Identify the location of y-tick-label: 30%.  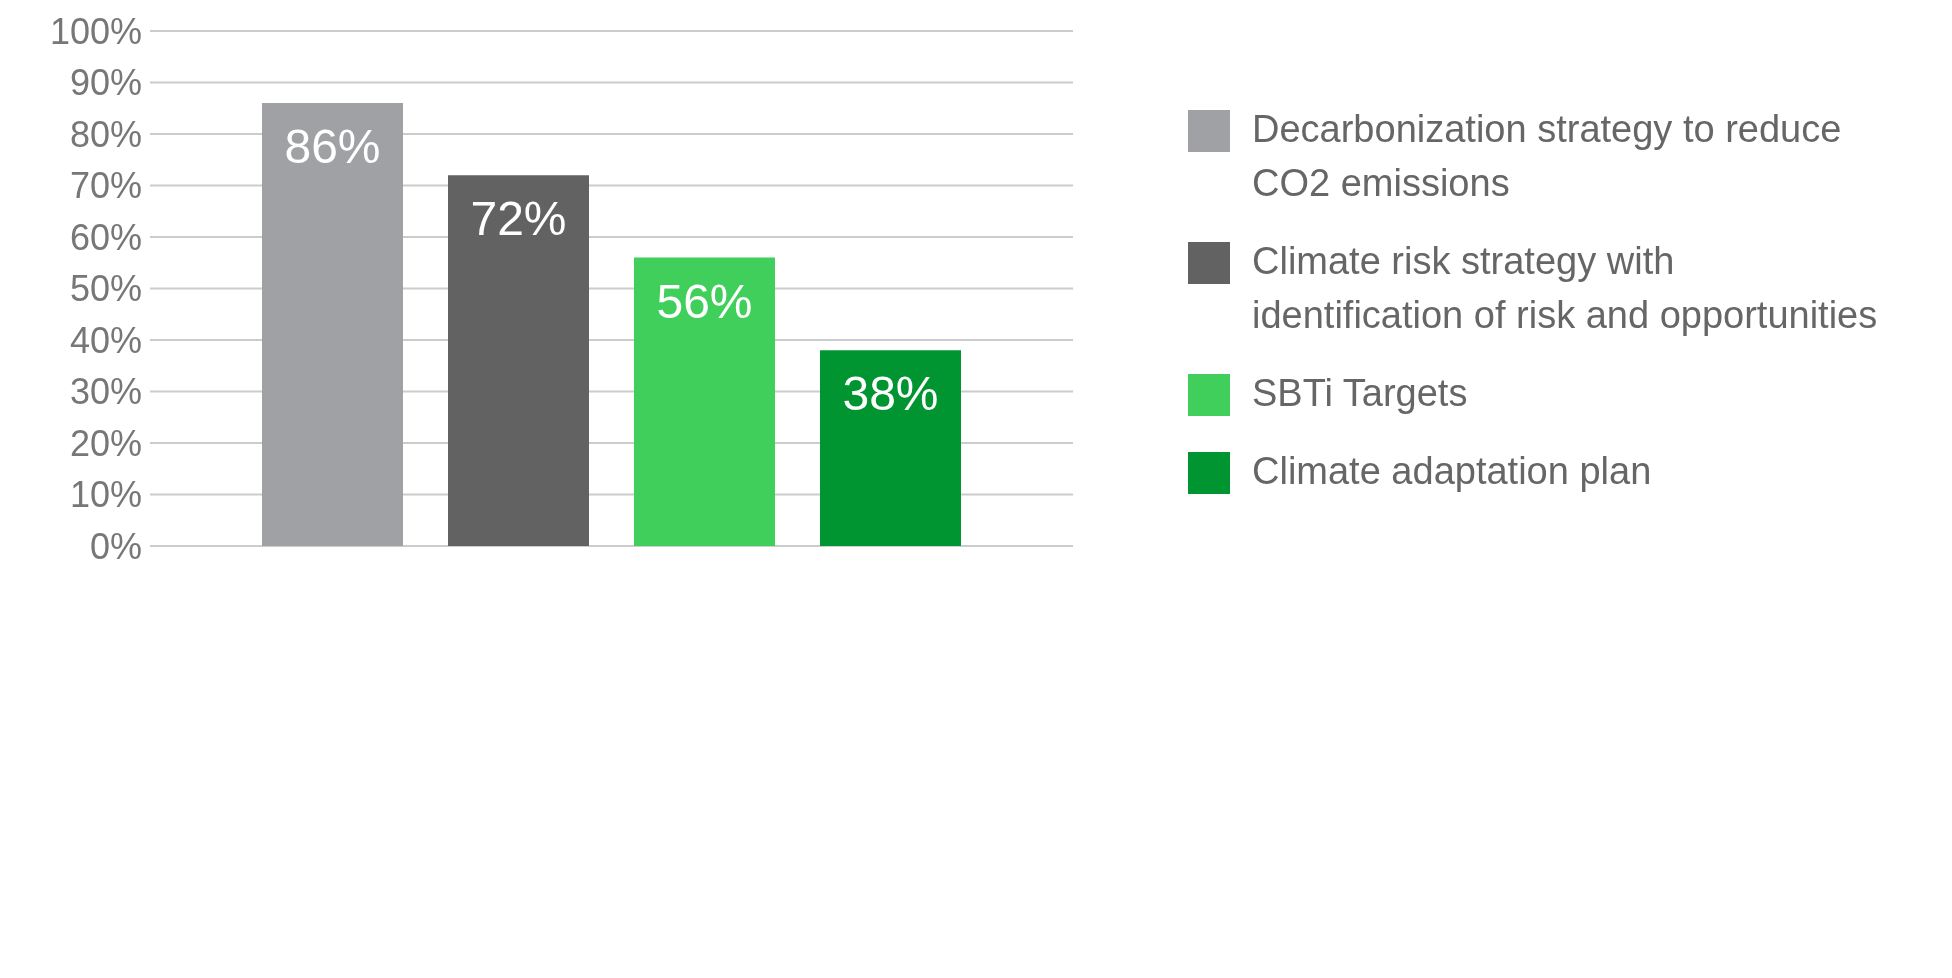
(105, 392).